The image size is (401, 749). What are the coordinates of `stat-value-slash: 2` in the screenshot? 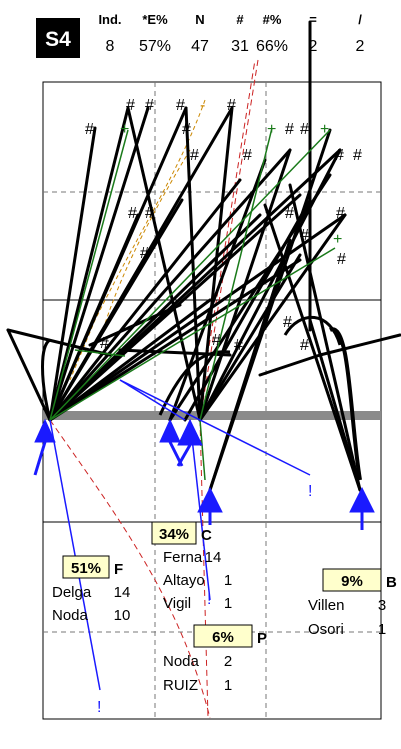 It's located at (360, 46).